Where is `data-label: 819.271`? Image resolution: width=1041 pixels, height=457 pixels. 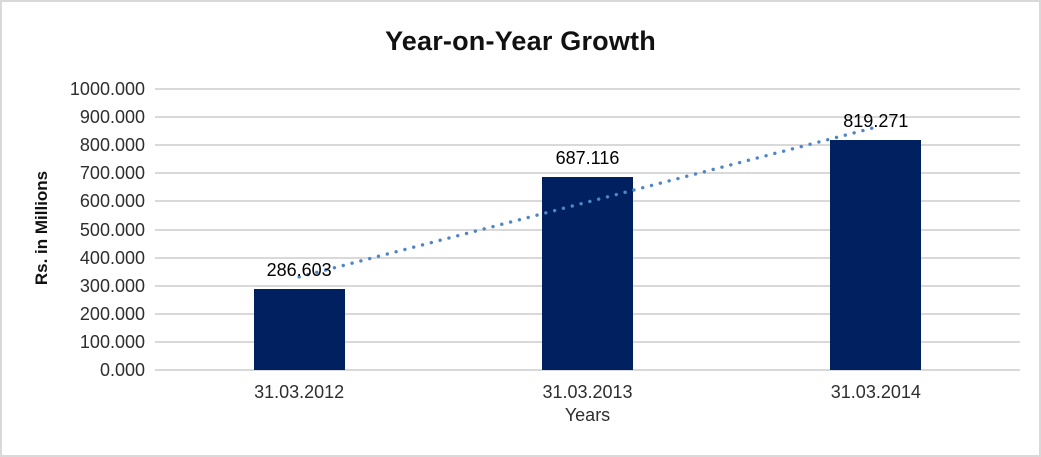
data-label: 819.271 is located at coordinates (876, 120).